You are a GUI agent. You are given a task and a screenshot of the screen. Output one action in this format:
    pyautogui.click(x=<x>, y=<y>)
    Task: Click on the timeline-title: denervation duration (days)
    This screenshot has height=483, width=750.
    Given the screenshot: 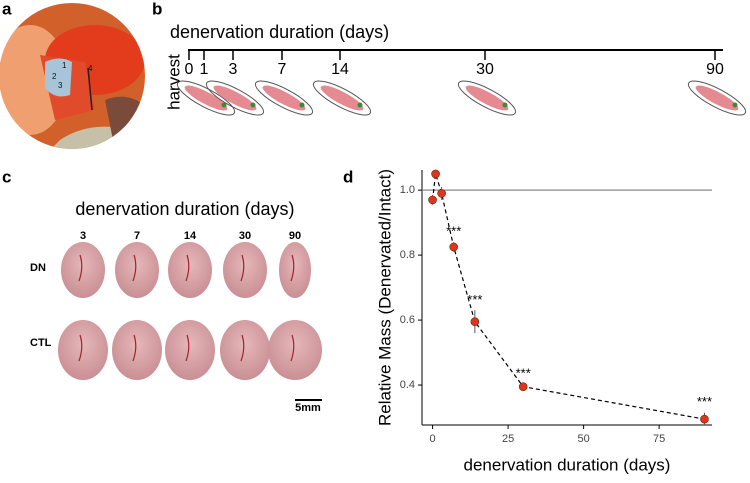 What is the action you would take?
    pyautogui.click(x=279, y=32)
    